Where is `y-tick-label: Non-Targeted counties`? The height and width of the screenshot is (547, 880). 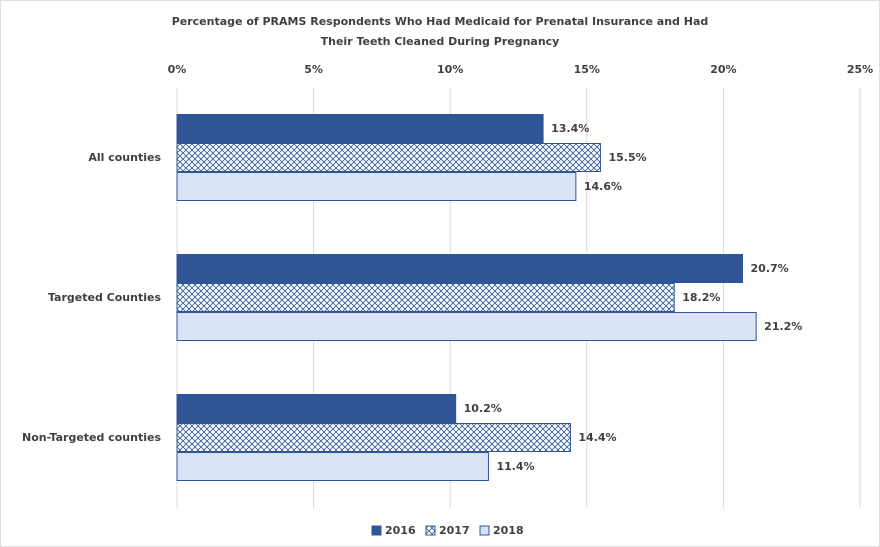
y-tick-label: Non-Targeted counties is located at coordinates (91, 437).